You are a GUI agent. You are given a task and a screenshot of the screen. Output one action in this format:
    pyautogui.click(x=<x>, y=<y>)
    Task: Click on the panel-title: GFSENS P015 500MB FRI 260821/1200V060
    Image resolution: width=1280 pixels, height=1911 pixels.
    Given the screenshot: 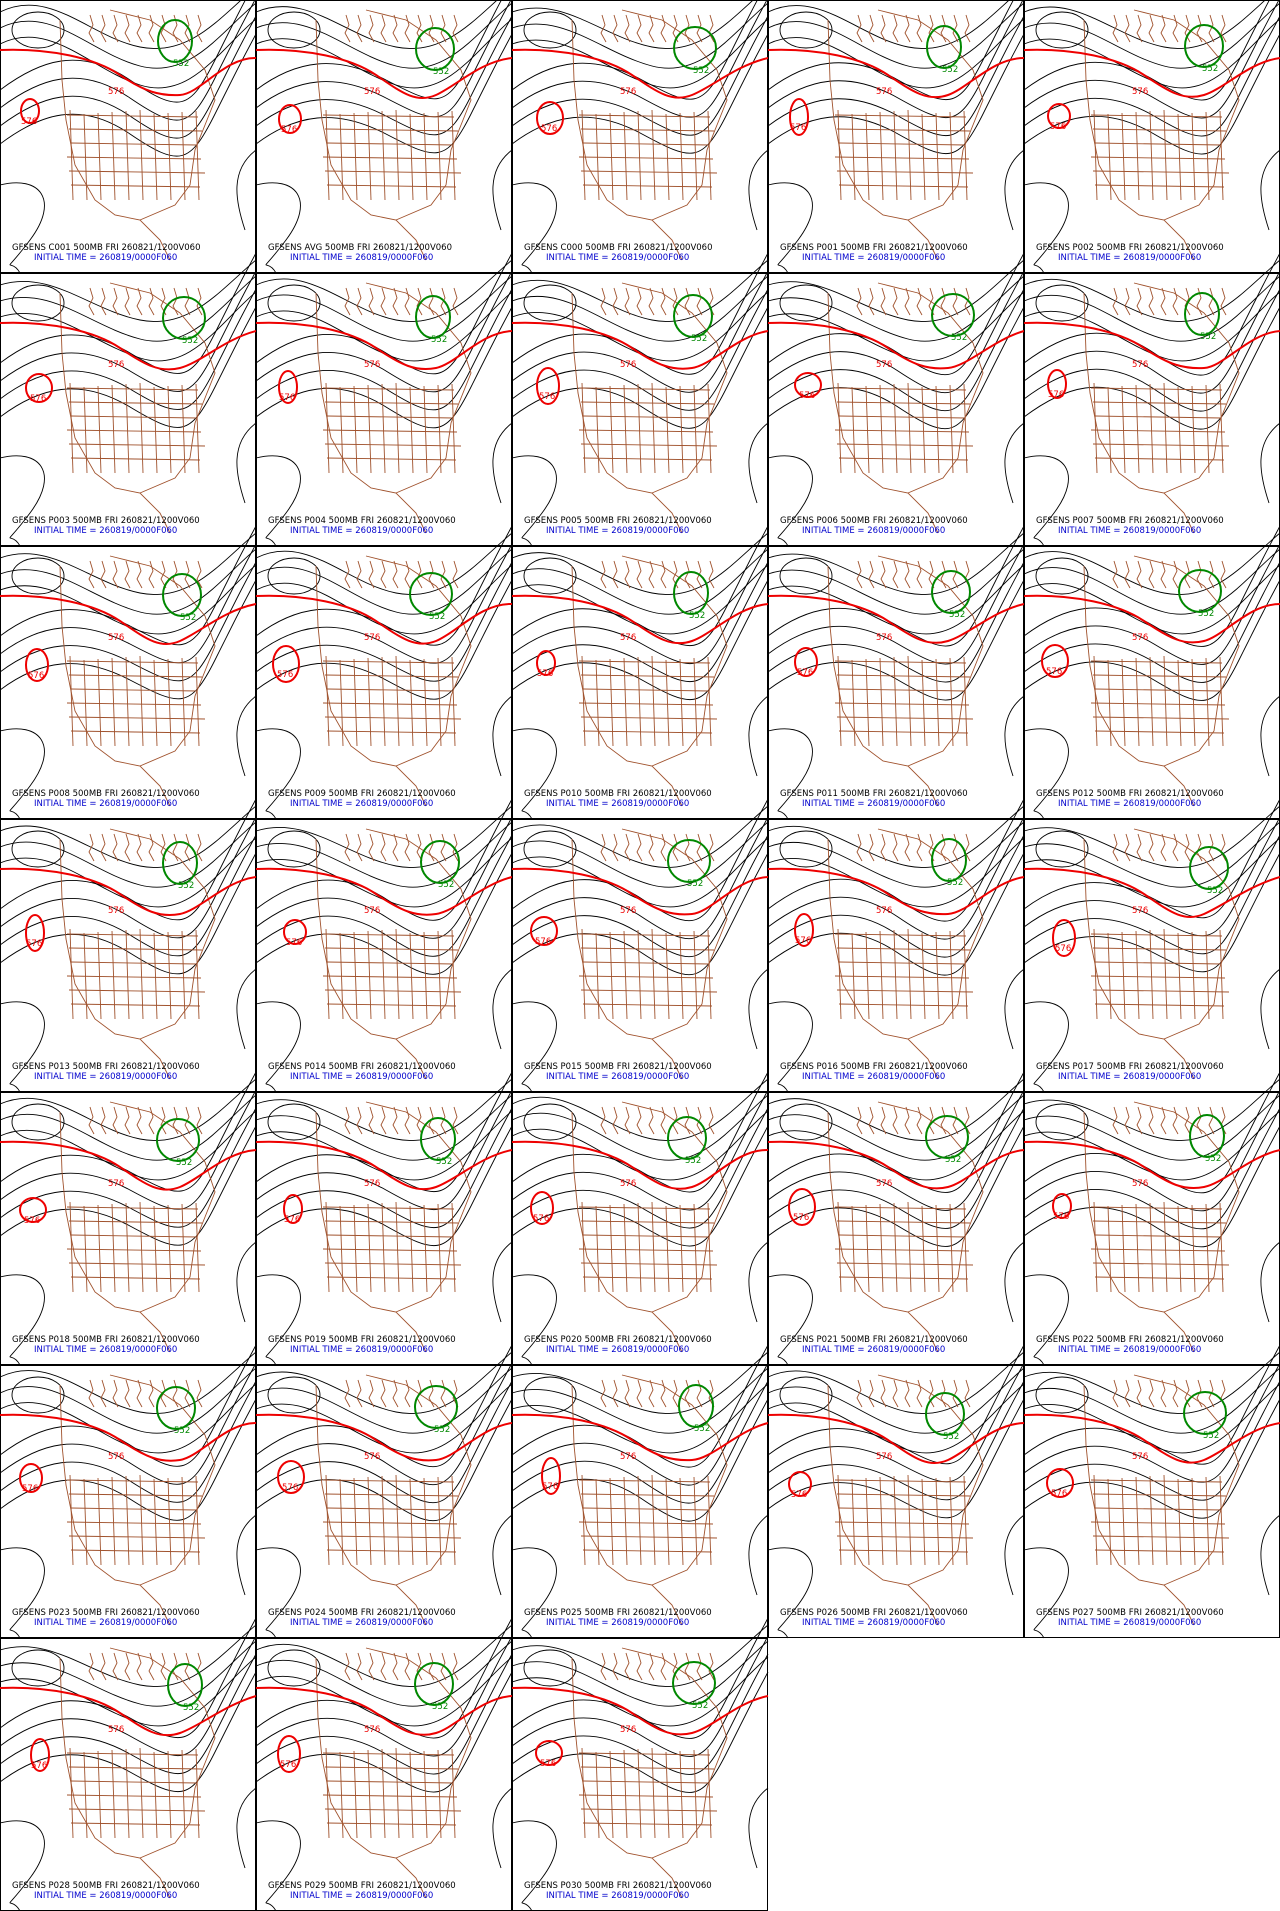 What is the action you would take?
    pyautogui.click(x=618, y=1067)
    